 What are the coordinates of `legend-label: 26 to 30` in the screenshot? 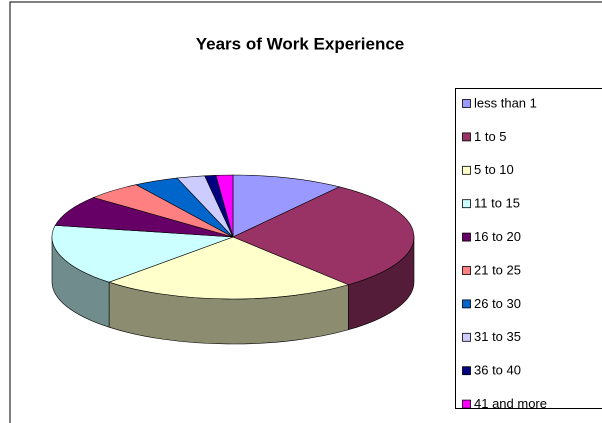 It's located at (497, 303).